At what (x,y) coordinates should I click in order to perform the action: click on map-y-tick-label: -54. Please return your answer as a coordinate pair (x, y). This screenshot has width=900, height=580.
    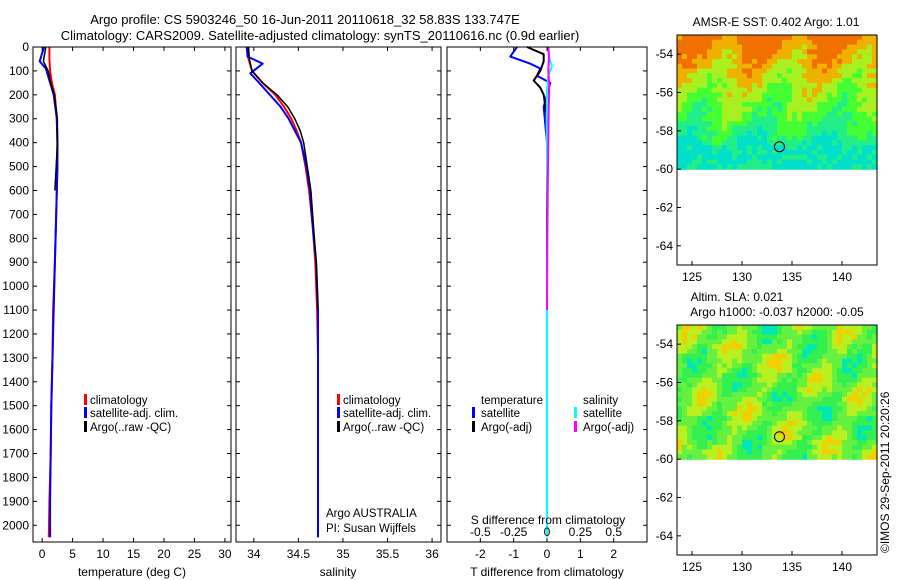
    Looking at the image, I should click on (665, 344).